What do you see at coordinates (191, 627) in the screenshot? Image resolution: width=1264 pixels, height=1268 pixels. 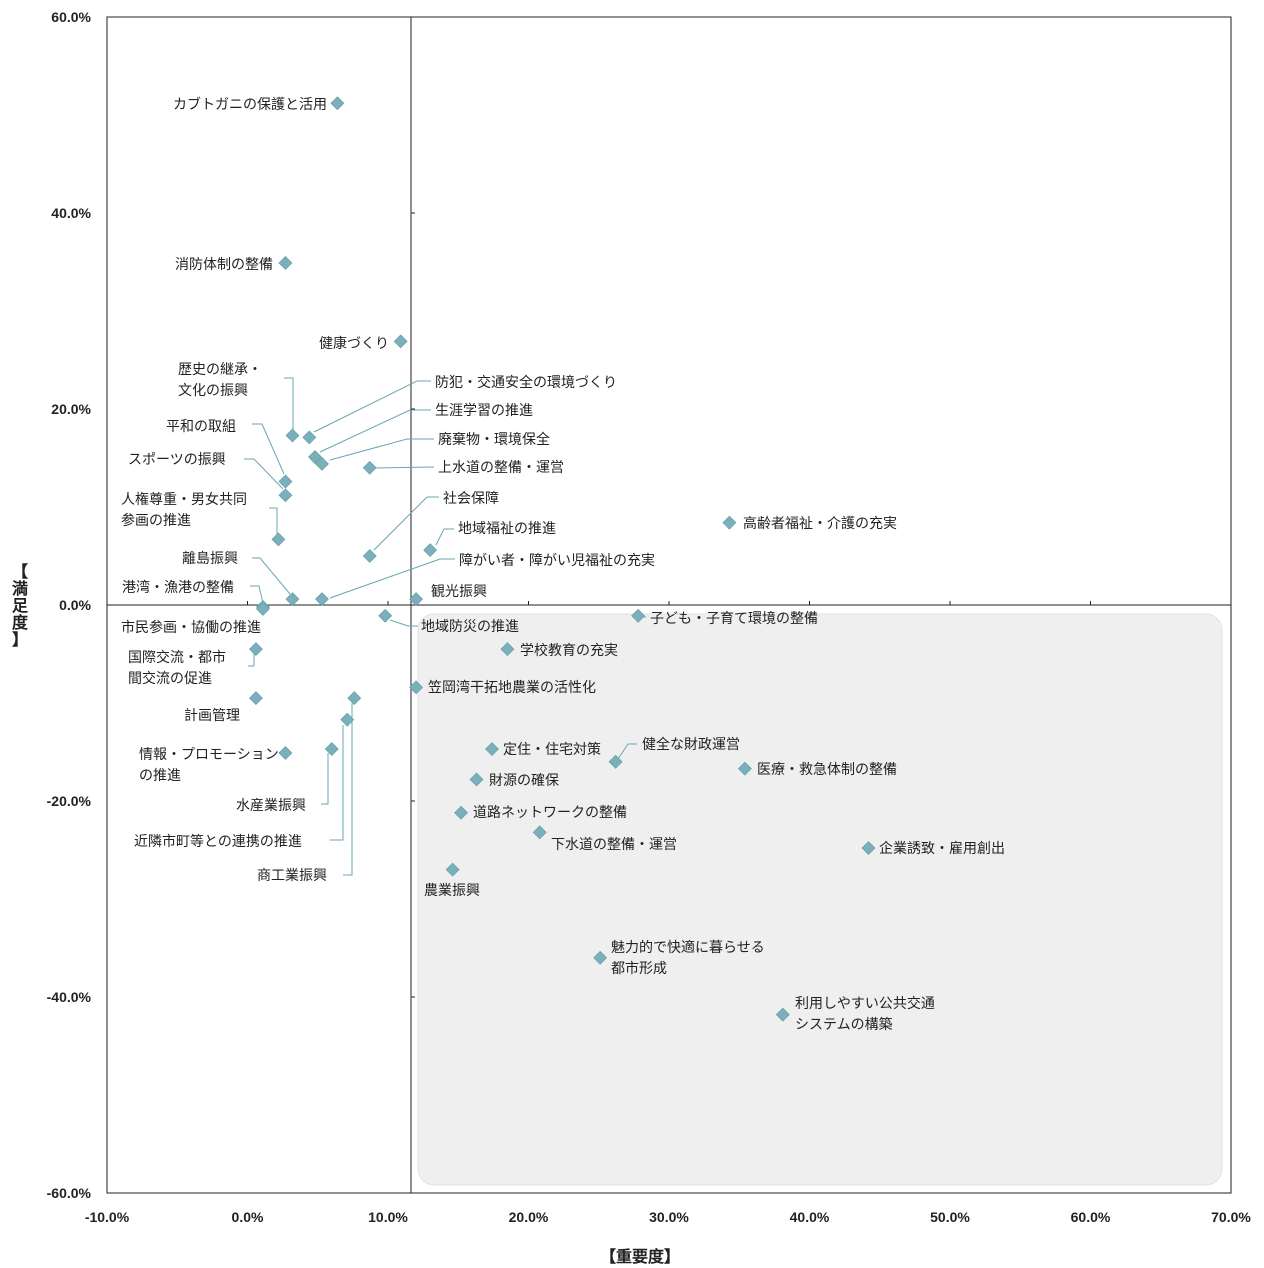 I see `data-point-label: 市民参画・協働の推進` at bounding box center [191, 627].